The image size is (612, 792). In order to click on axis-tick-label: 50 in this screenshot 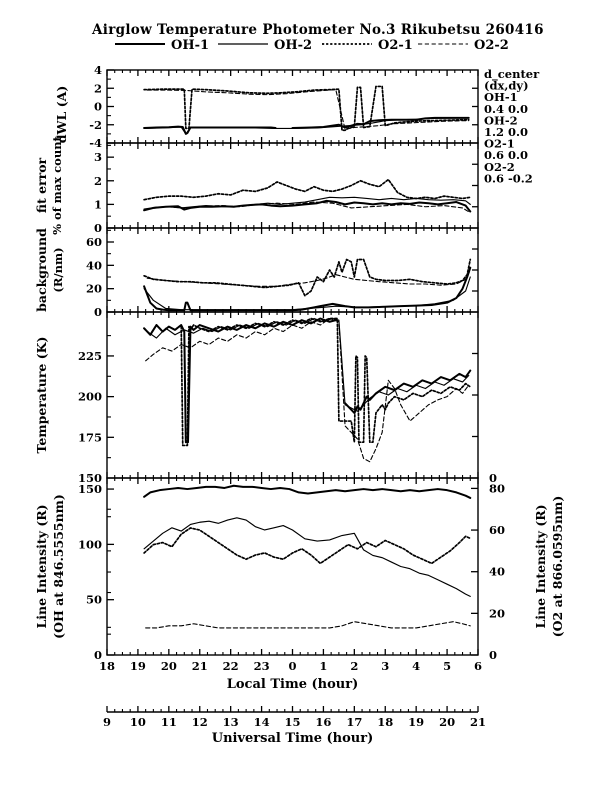, I will do `click(94, 600)`.